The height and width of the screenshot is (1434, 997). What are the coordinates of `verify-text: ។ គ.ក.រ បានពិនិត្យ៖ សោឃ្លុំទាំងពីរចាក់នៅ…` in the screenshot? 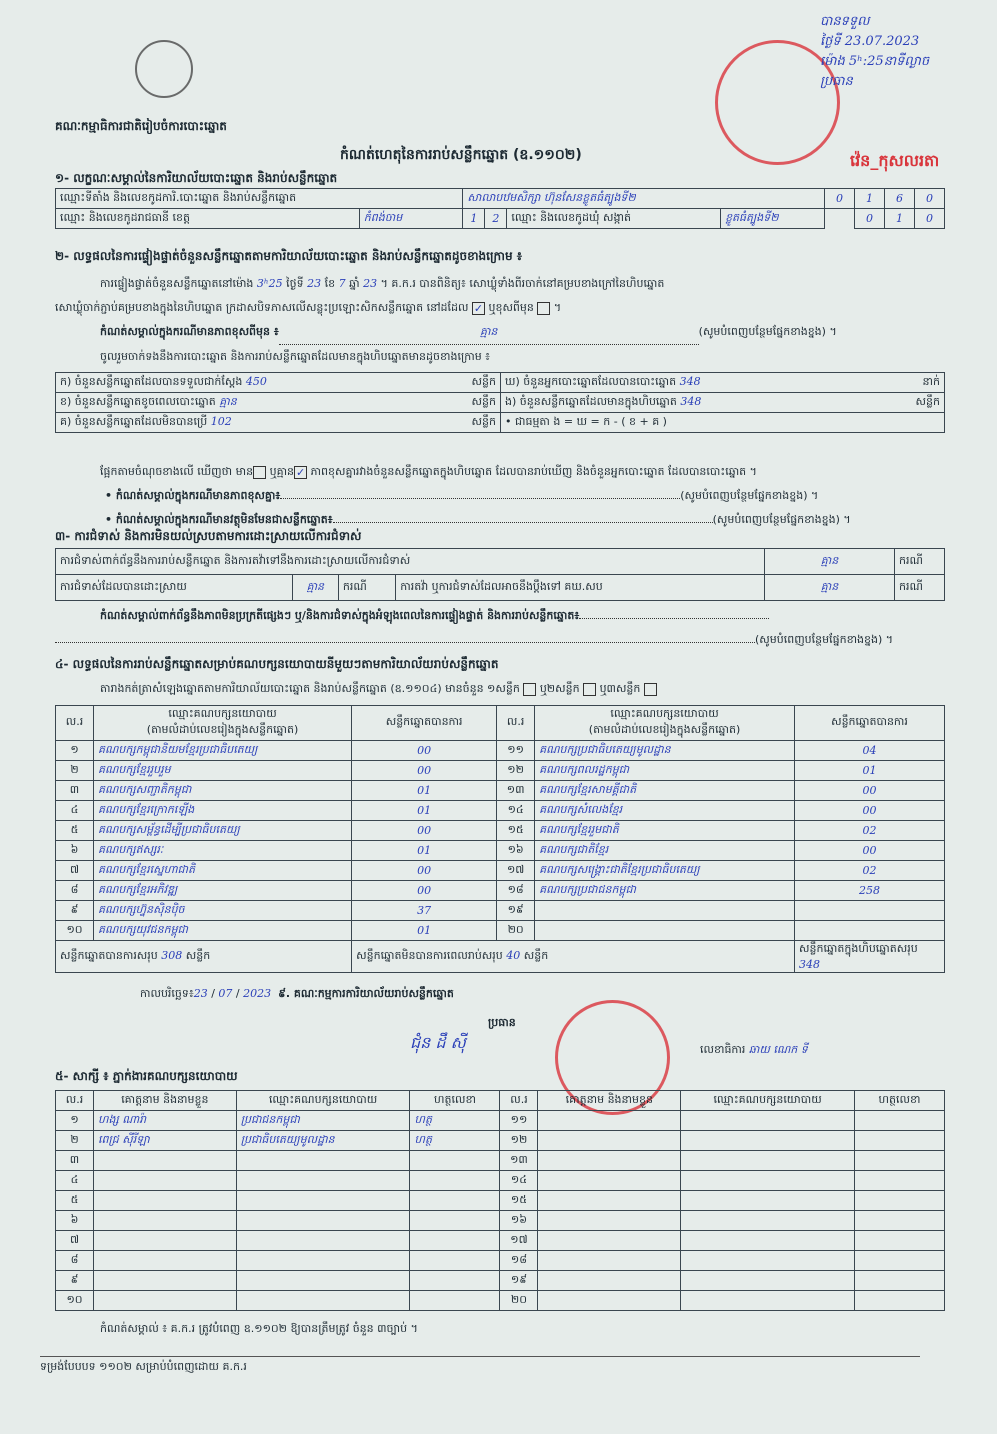 It's located at (522, 283).